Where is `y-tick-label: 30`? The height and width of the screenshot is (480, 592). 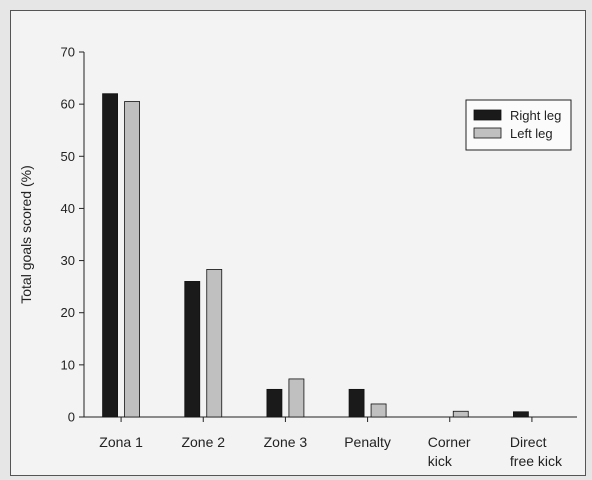 y-tick-label: 30 is located at coordinates (68, 260).